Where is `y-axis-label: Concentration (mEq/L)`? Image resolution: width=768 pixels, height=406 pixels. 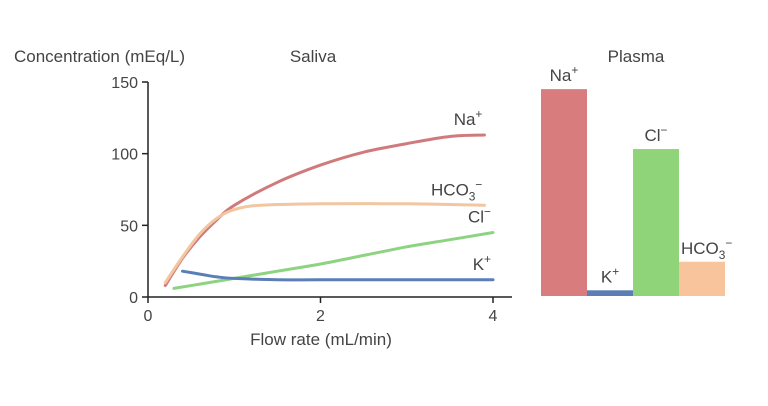 y-axis-label: Concentration (mEq/L) is located at coordinates (99, 56).